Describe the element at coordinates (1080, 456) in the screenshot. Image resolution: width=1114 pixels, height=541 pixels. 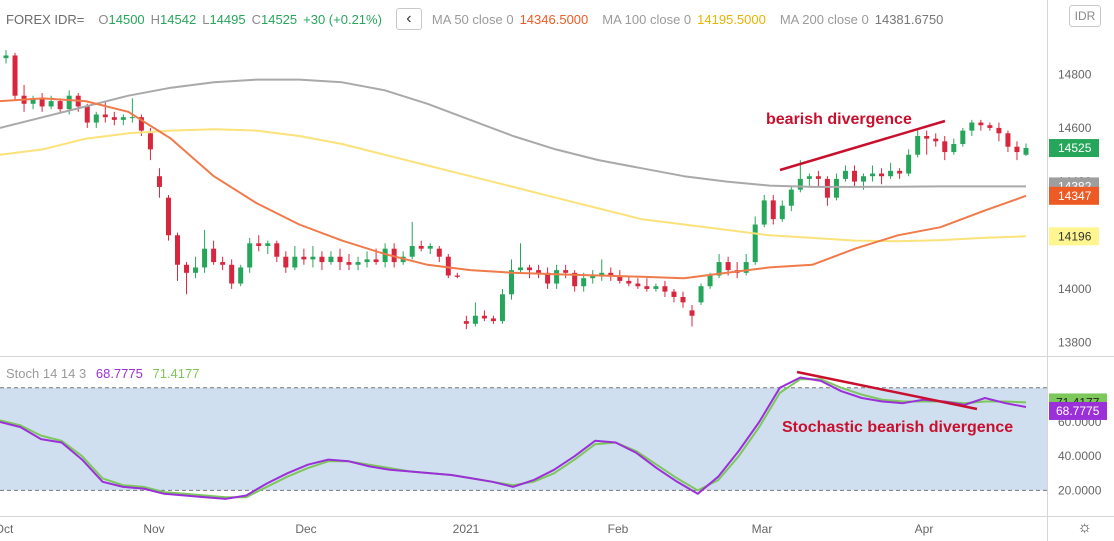
I see `stoch-tick-label: 40.0000` at that location.